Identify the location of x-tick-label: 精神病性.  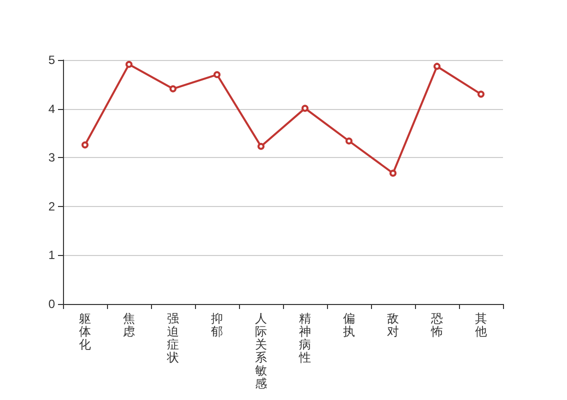
(304, 338).